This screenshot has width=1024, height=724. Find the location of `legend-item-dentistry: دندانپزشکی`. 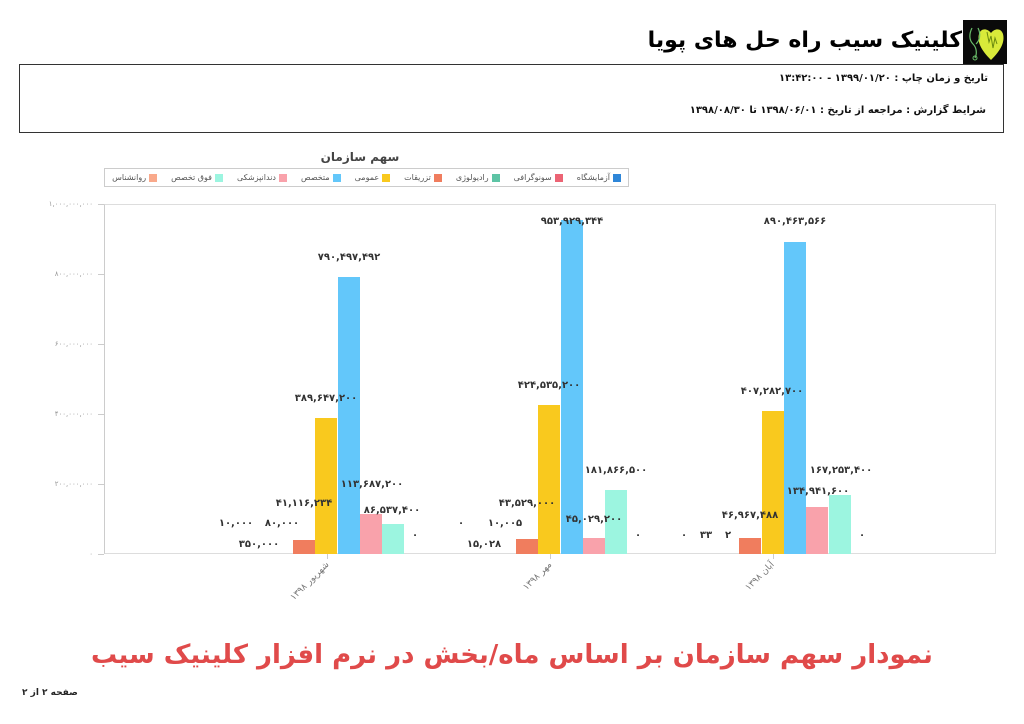

legend-item-dentistry: دندانپزشکی is located at coordinates (262, 177).